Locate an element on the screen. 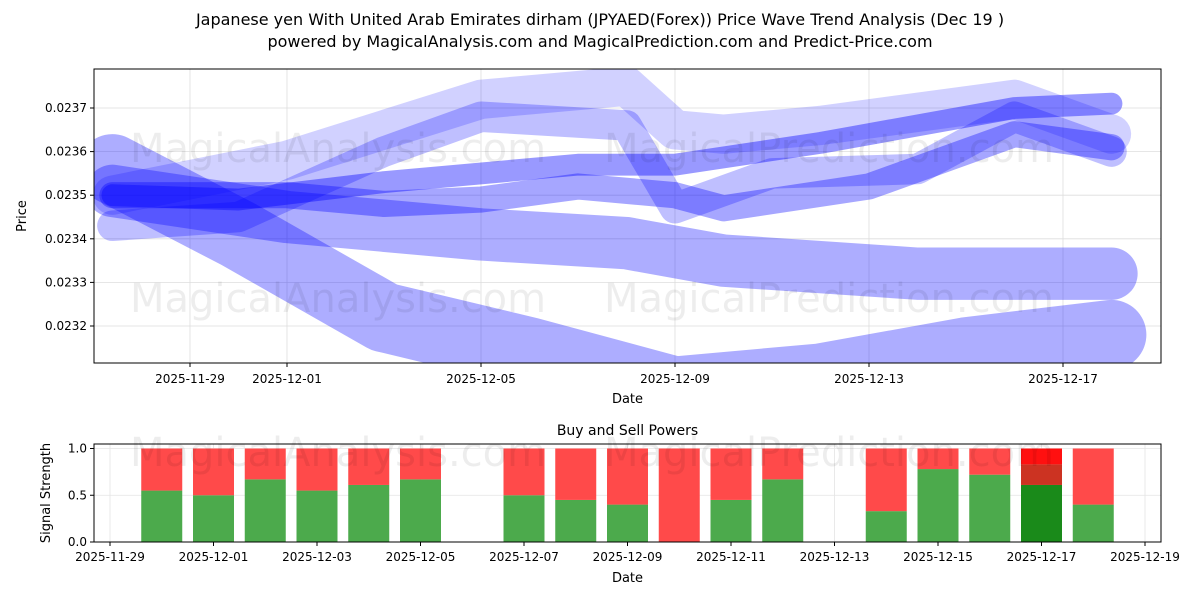 The height and width of the screenshot is (600, 1200). x-tick-label: 2025-12-07 is located at coordinates (524, 557).